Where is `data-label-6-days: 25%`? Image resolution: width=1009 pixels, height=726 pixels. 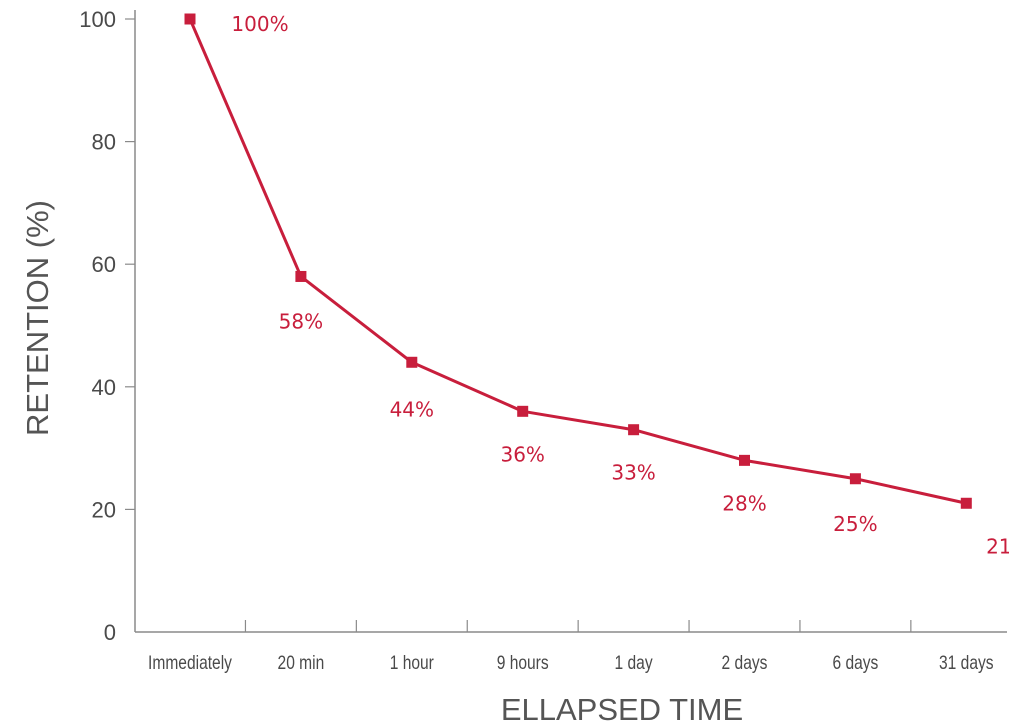
data-label-6-days: 25% is located at coordinates (855, 524).